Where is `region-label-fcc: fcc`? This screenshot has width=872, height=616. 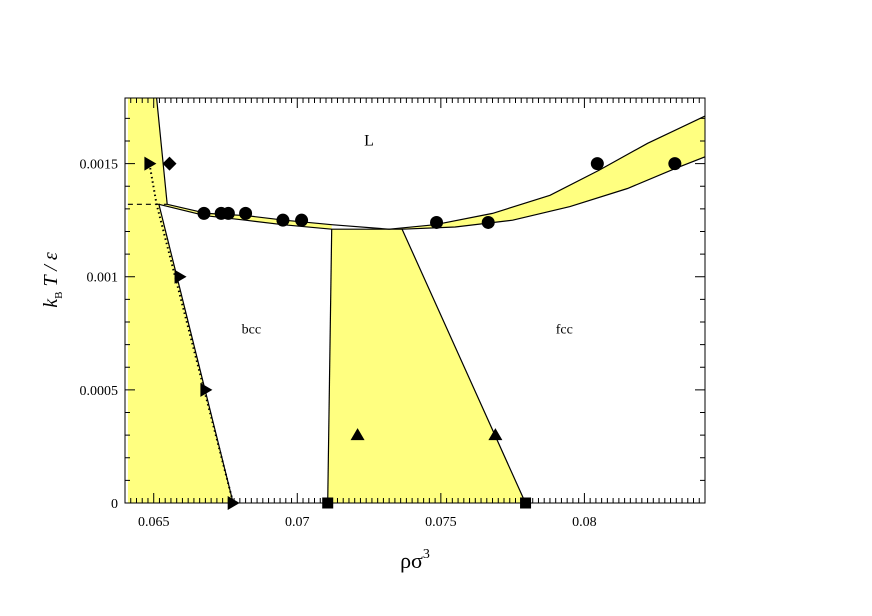
region-label-fcc: fcc is located at coordinates (564, 329).